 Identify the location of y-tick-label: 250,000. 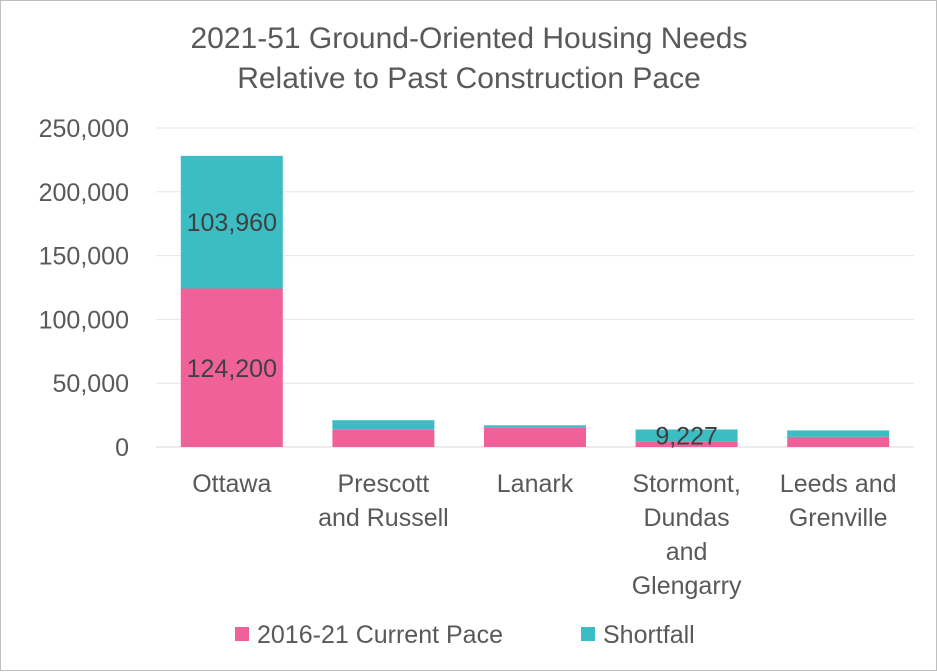
(84, 129).